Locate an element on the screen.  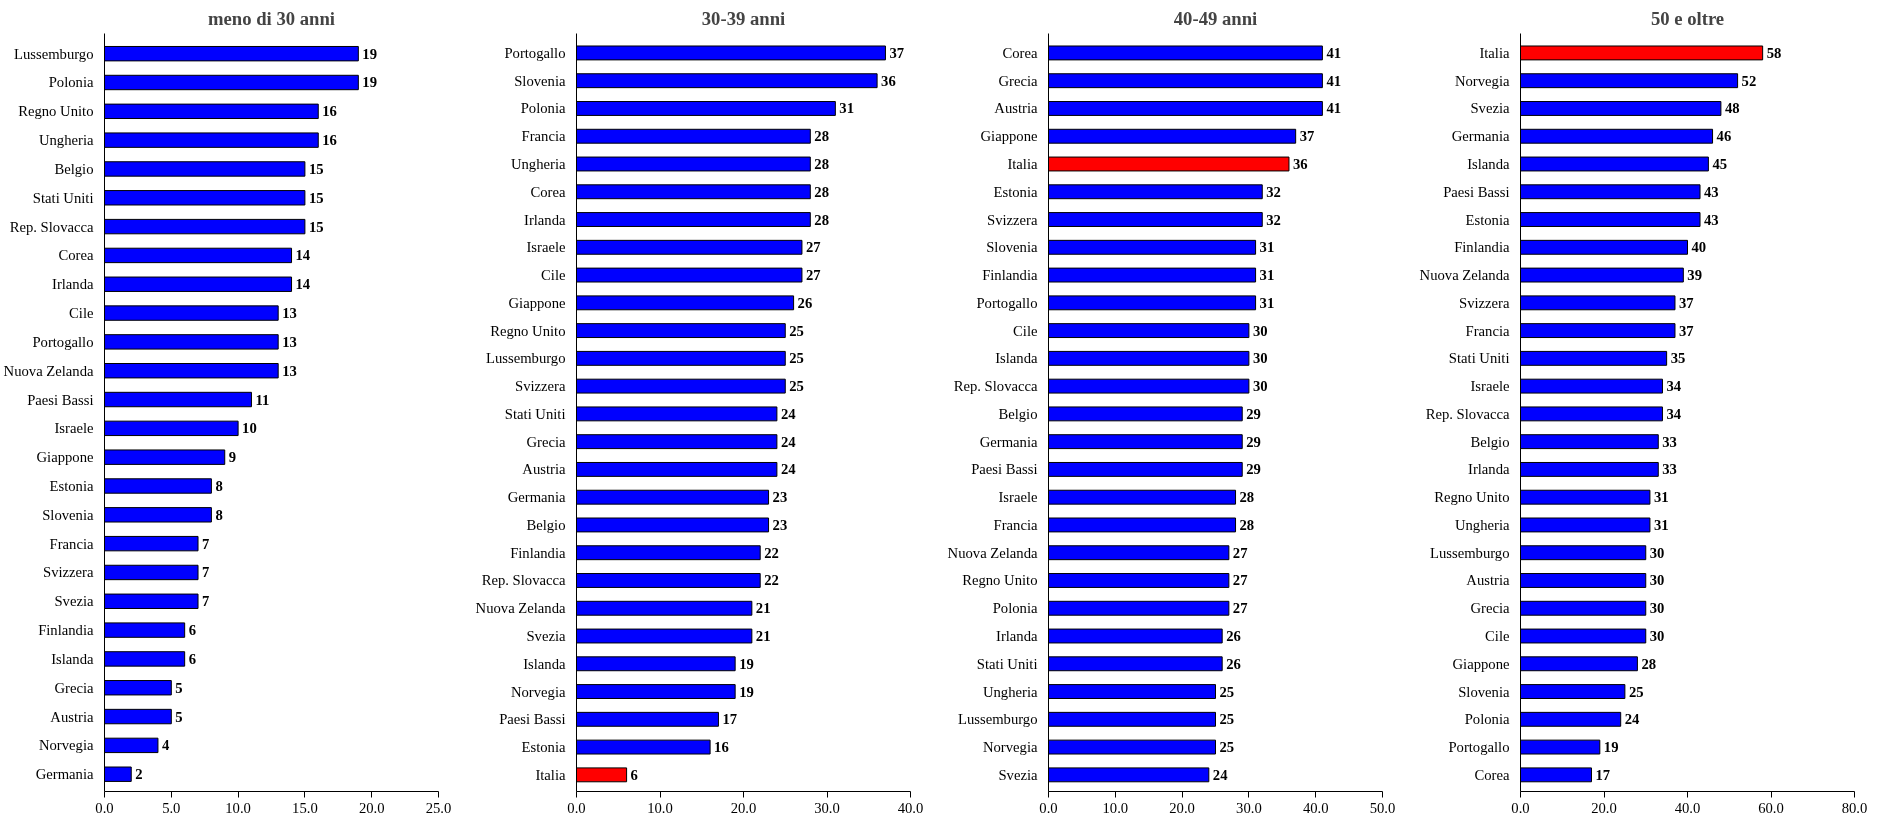
data-label: 6 is located at coordinates (192, 630).